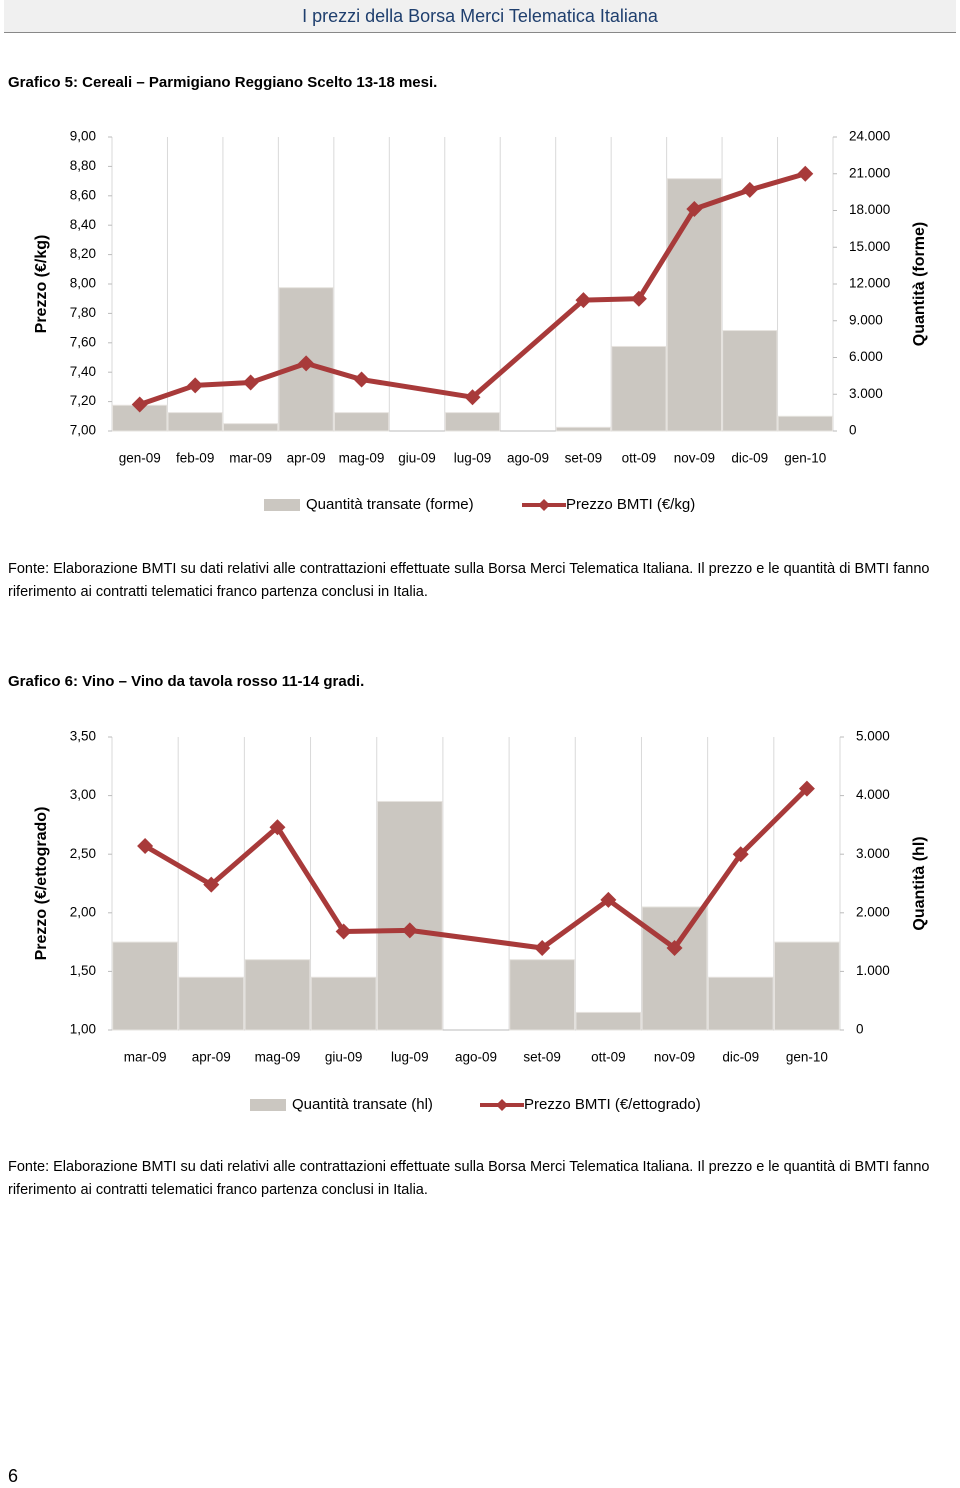 This screenshot has width=960, height=1488. Describe the element at coordinates (83, 136) in the screenshot. I see `y-tick-label: 9,00` at that location.